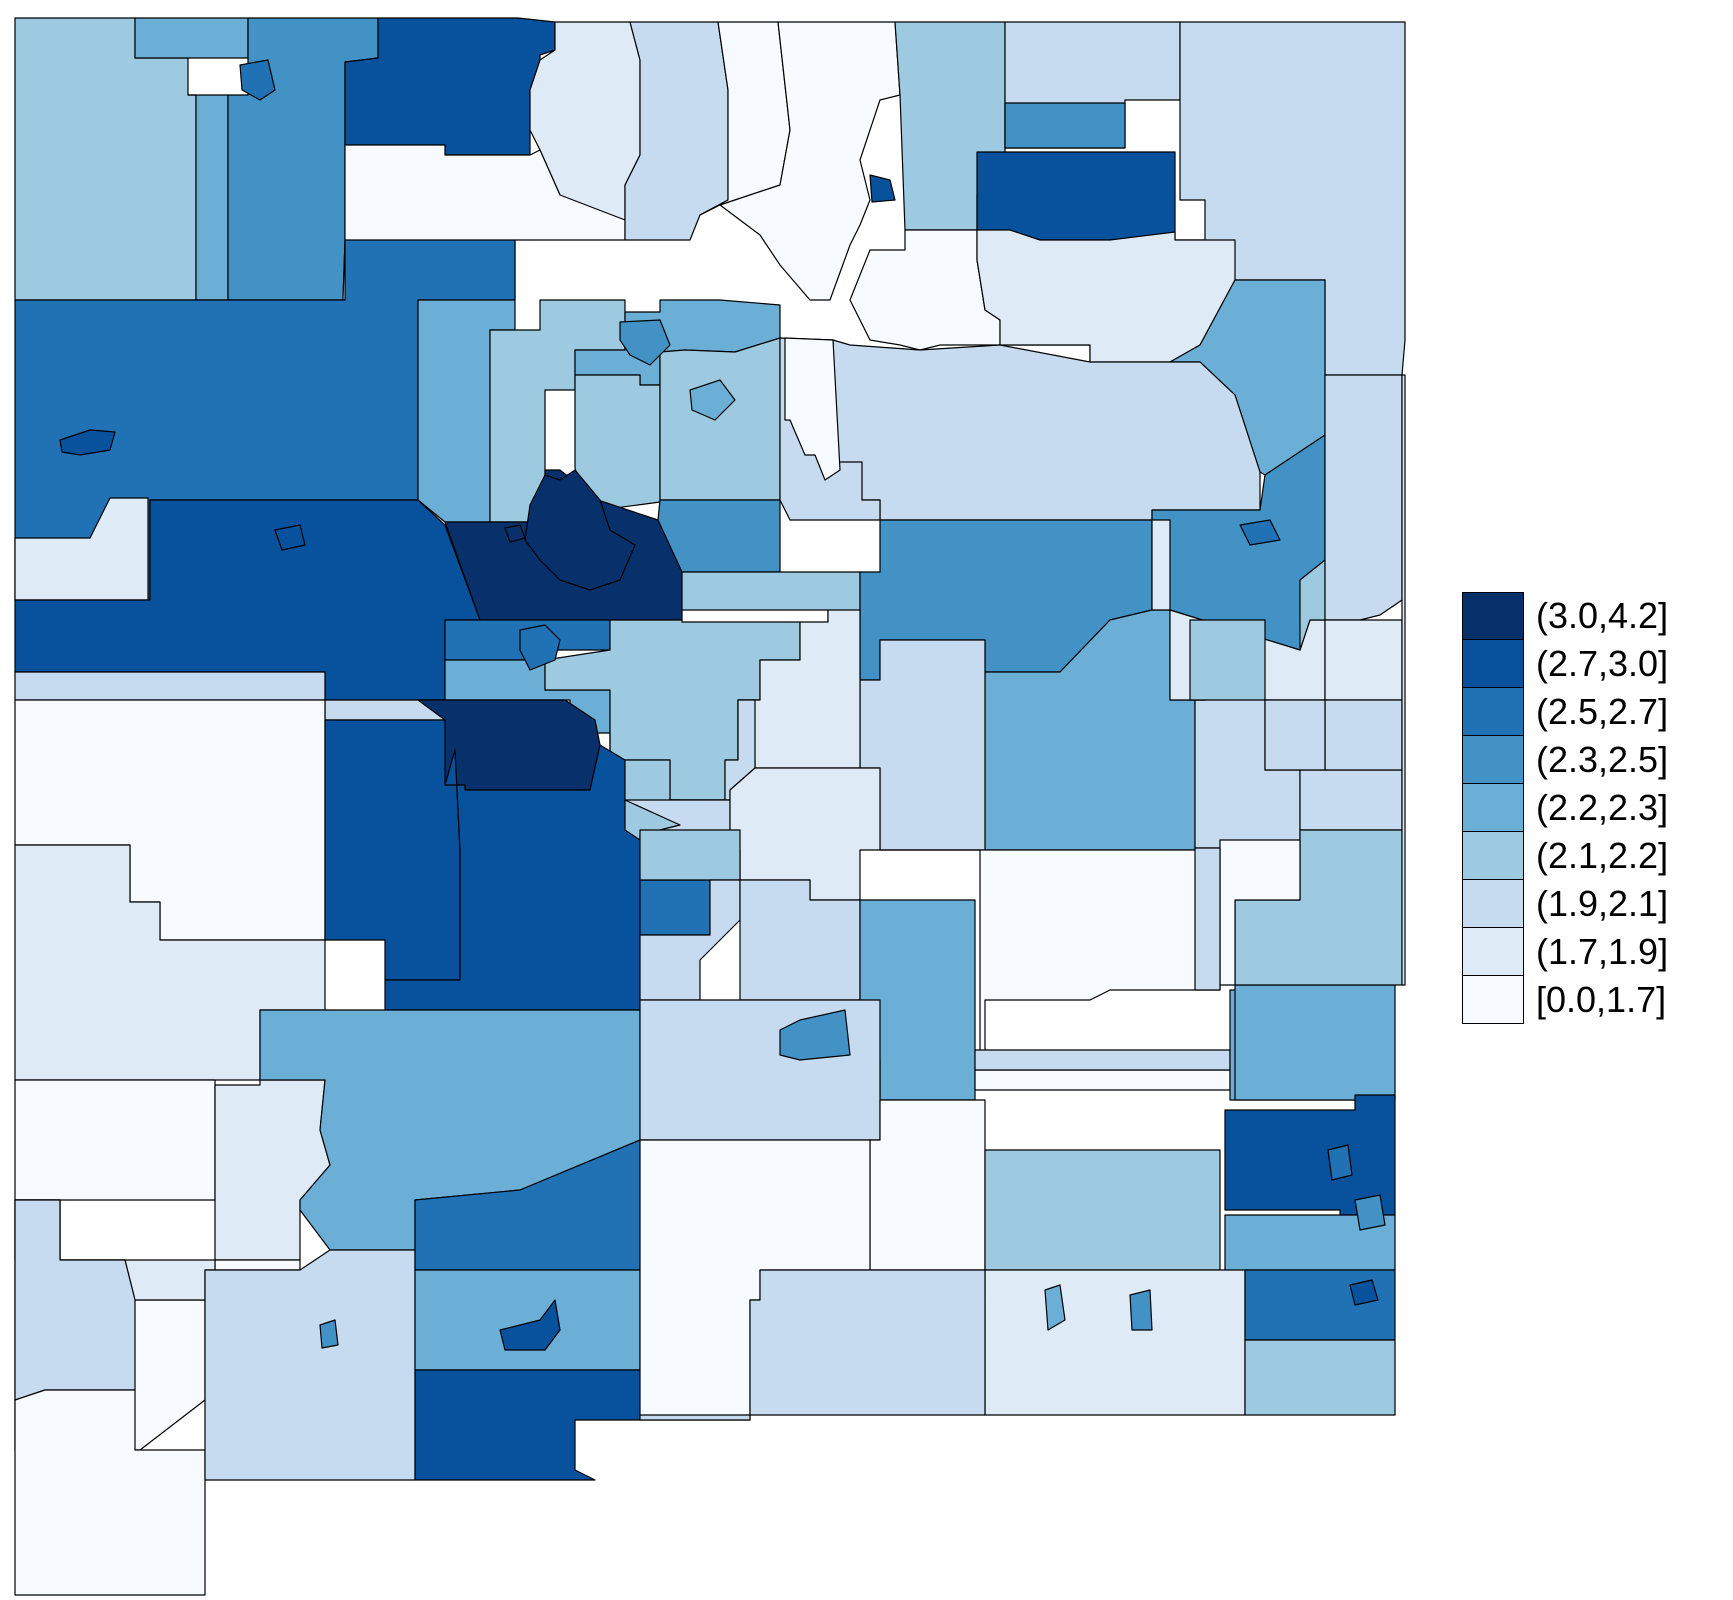  Describe the element at coordinates (1602, 807) in the screenshot. I see `legend-label: (2.2,2.3]` at that location.